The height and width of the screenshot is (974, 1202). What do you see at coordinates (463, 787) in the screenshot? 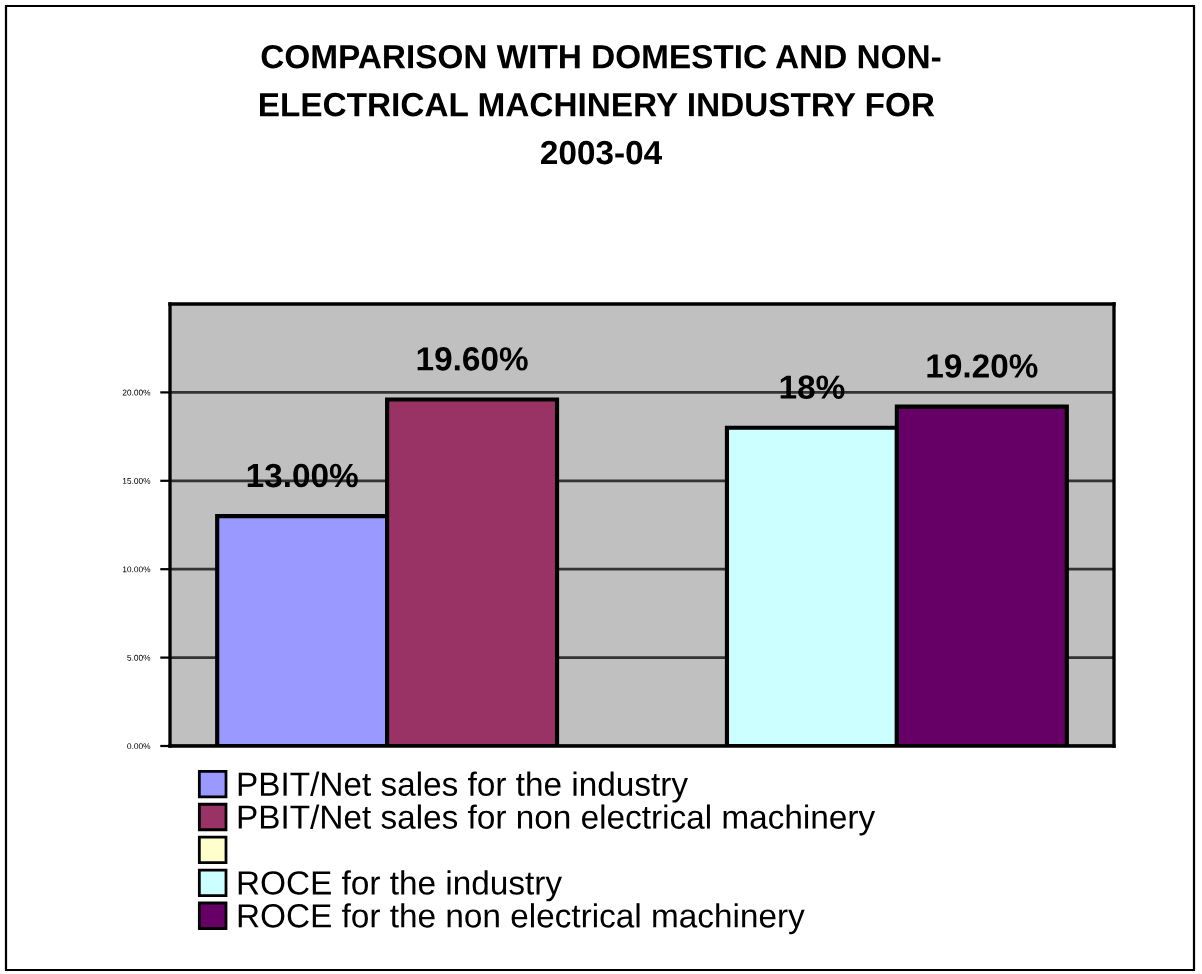
I see `legend-label: PBIT/Net sales for the industry` at bounding box center [463, 787].